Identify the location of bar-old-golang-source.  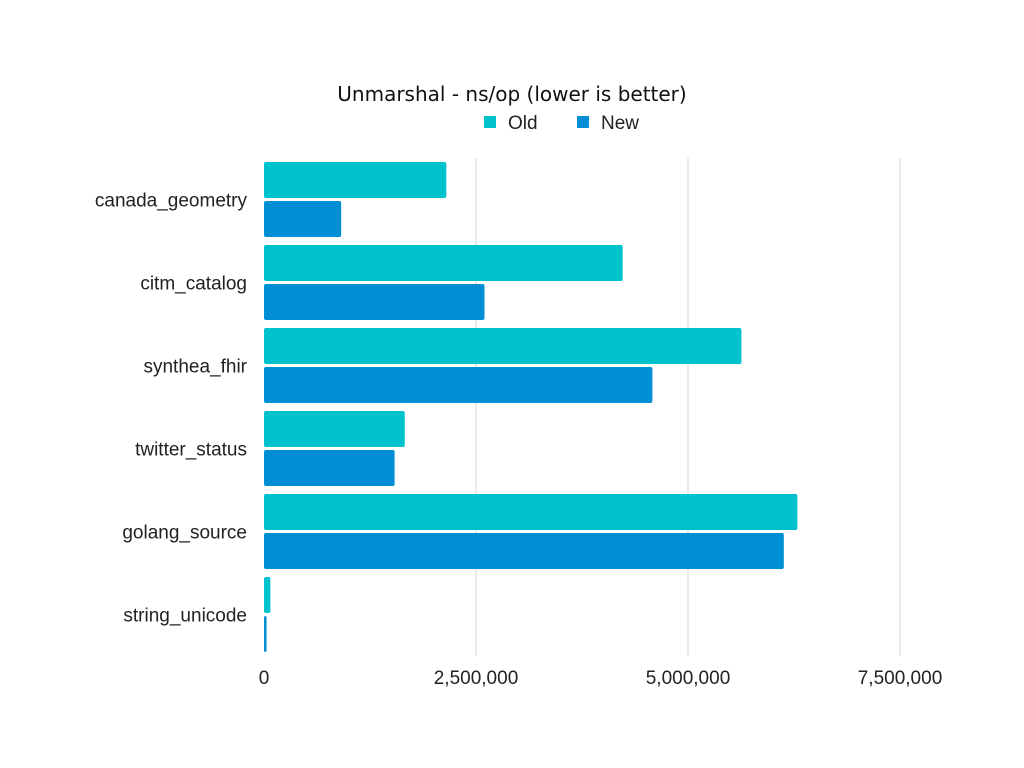
(531, 512).